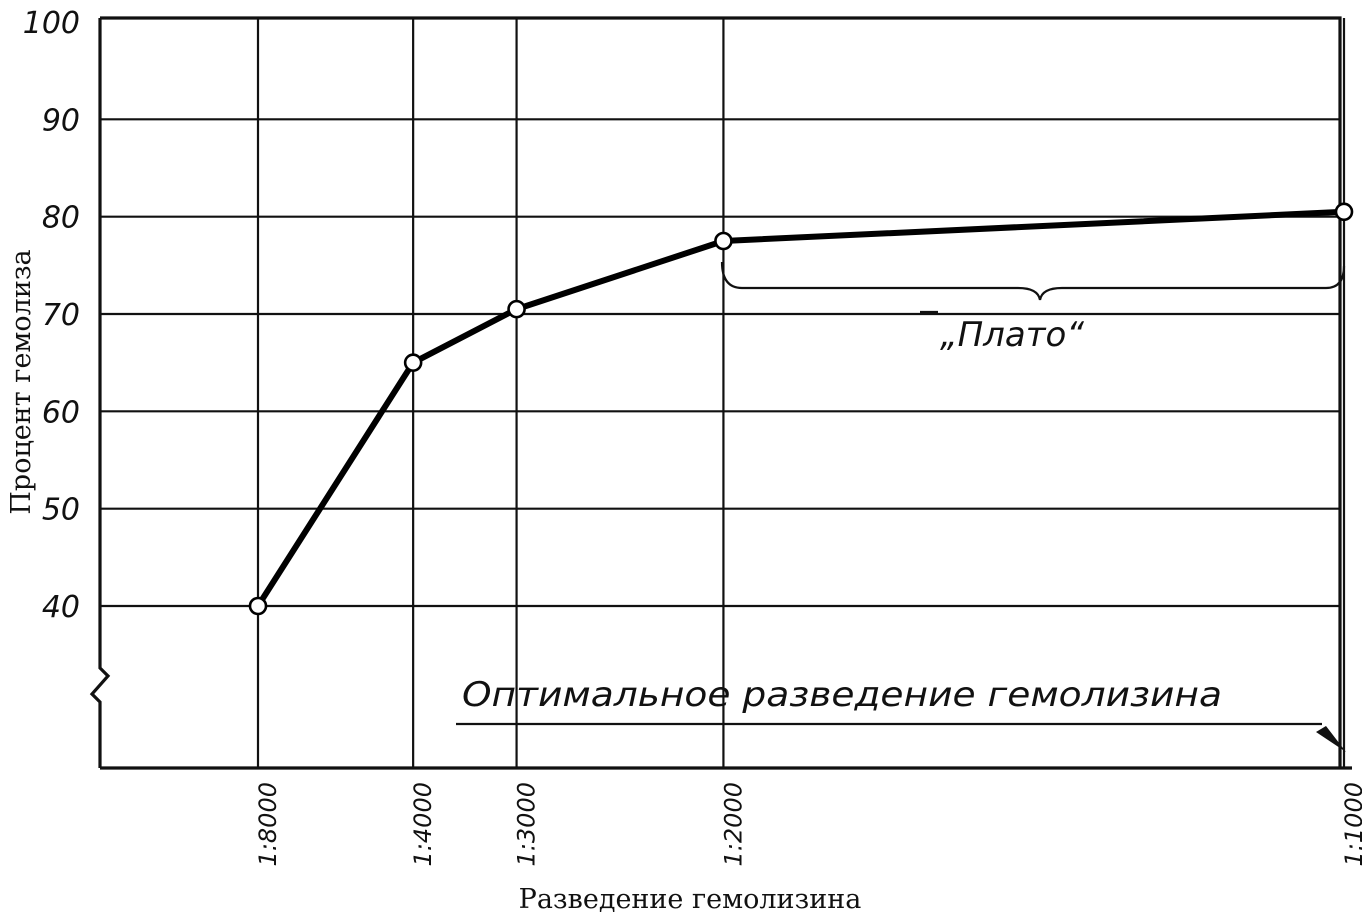 This screenshot has height=920, width=1362. Describe the element at coordinates (527, 824) in the screenshot. I see `x-tick-label: 1:3000` at that location.